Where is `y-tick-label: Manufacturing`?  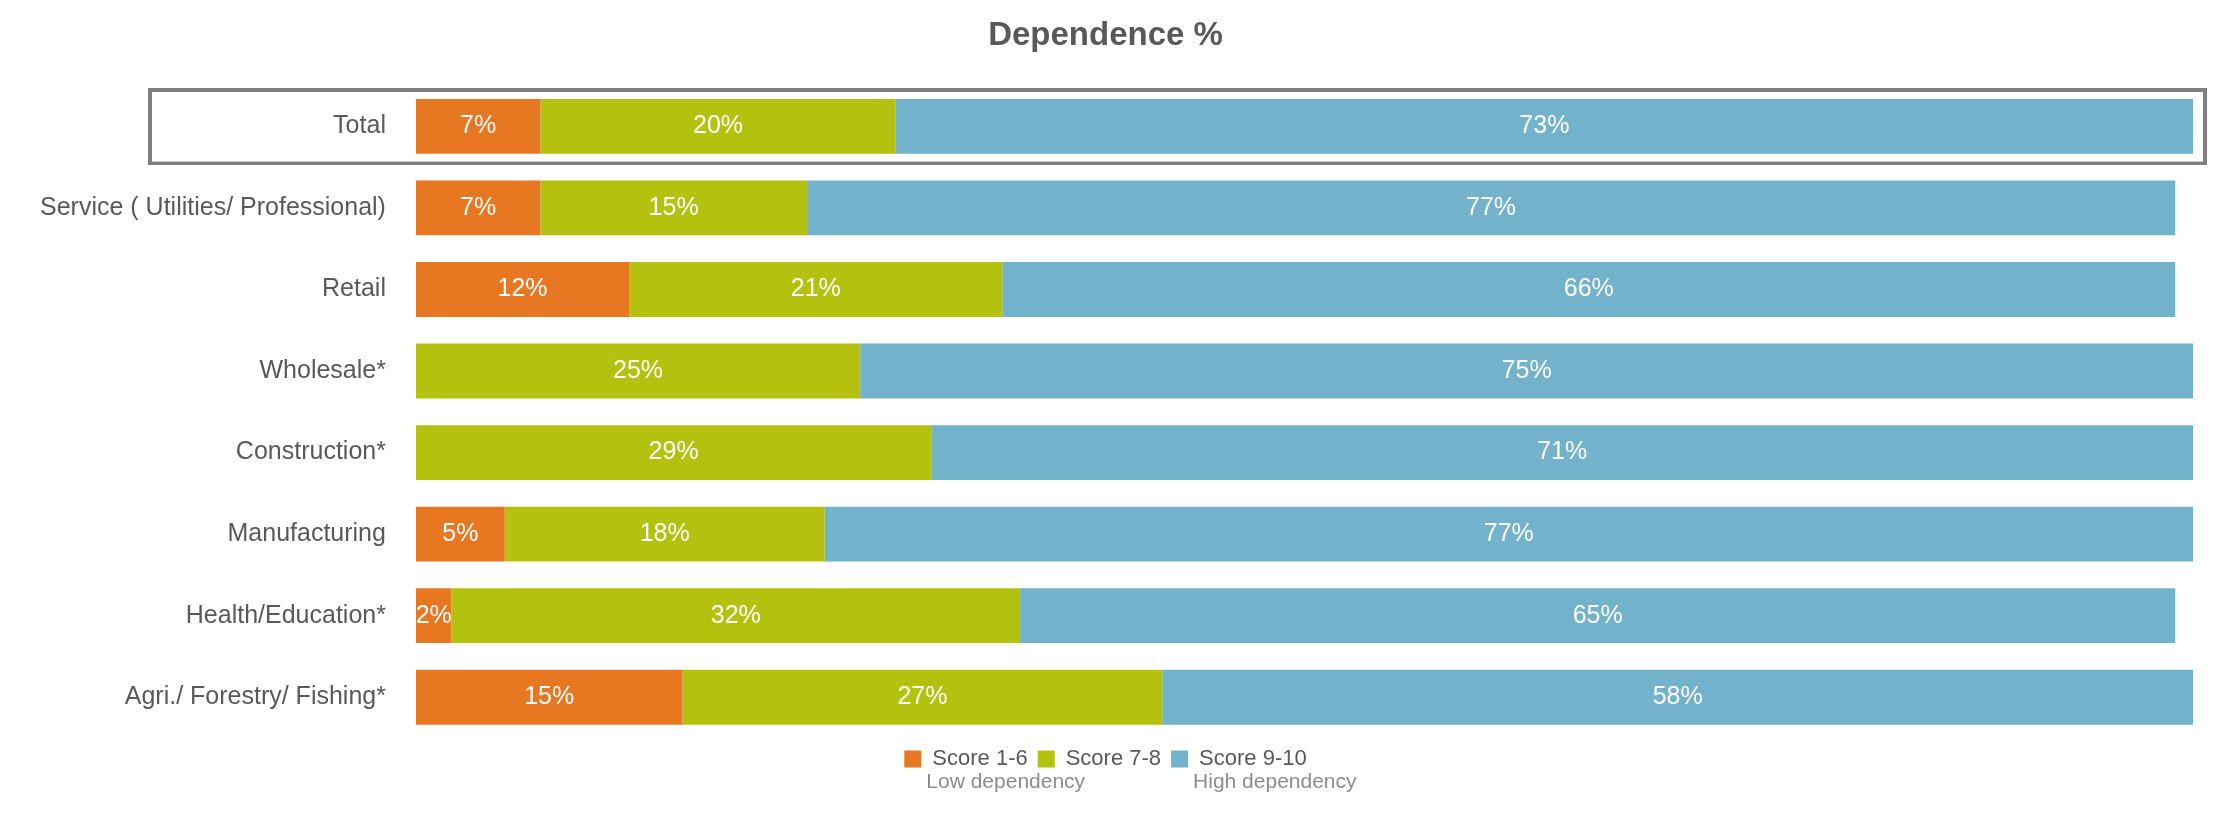 y-tick-label: Manufacturing is located at coordinates (306, 532).